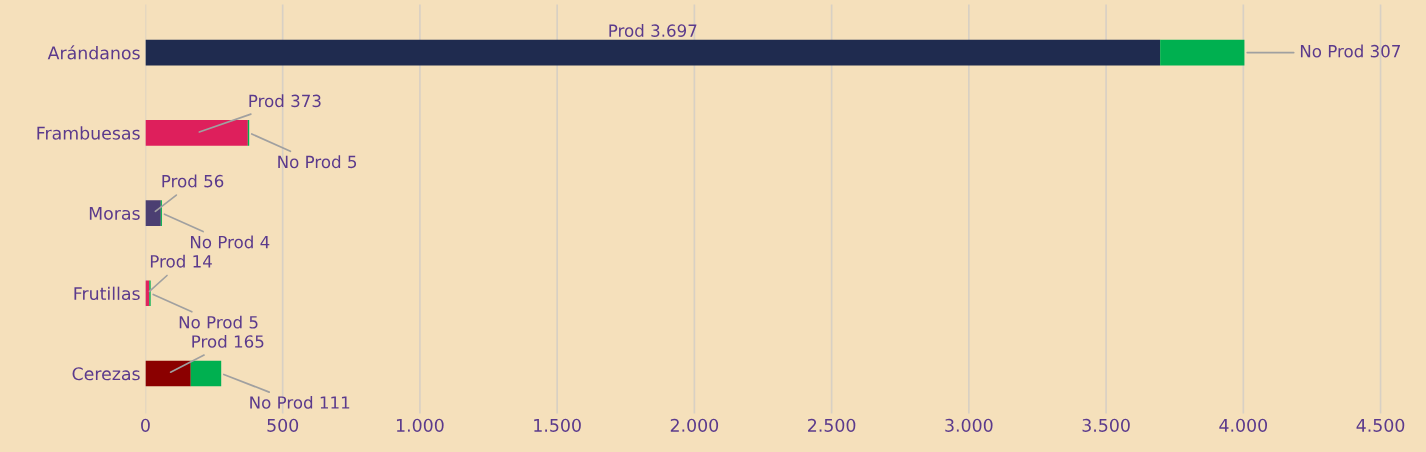  What do you see at coordinates (300, 402) in the screenshot?
I see `data-label: No Prod 111` at bounding box center [300, 402].